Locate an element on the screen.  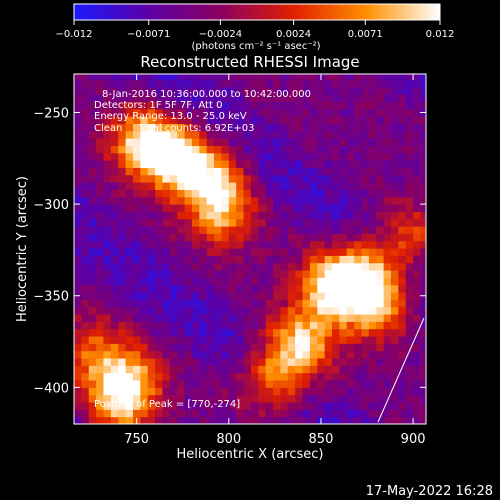
colorbar-ticks: −0.012 −0.0071 −0.0024 0.0024 0.0071 0.012 is located at coordinates (254, 30).